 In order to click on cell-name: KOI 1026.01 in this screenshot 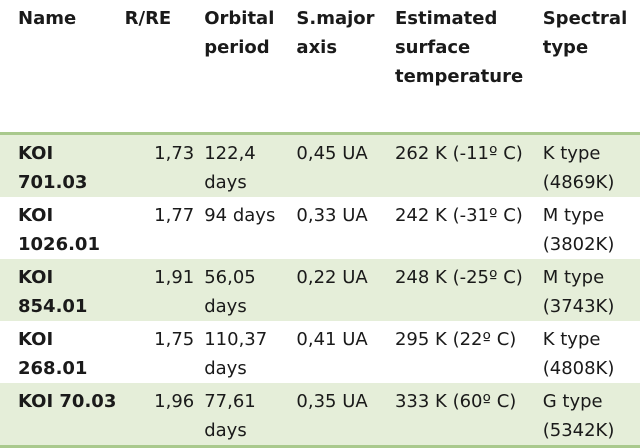, I will do `click(59, 229)`.